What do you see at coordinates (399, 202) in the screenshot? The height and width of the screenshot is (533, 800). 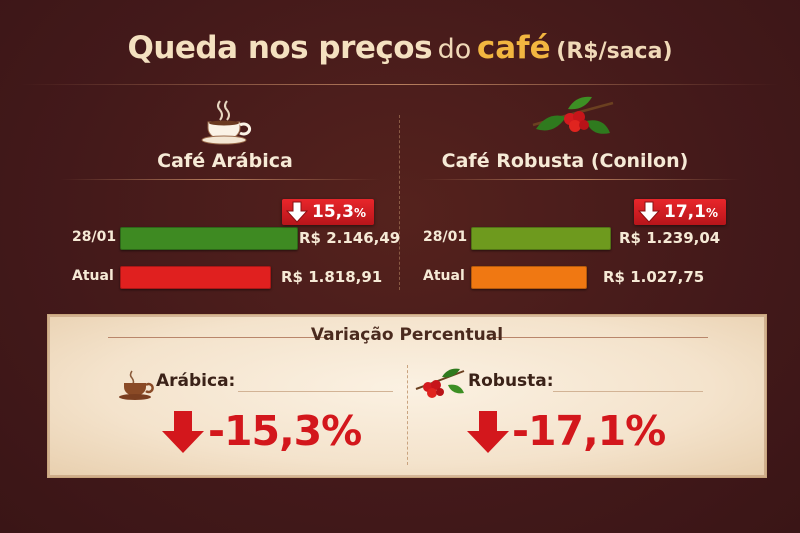 I see `column-divider` at bounding box center [399, 202].